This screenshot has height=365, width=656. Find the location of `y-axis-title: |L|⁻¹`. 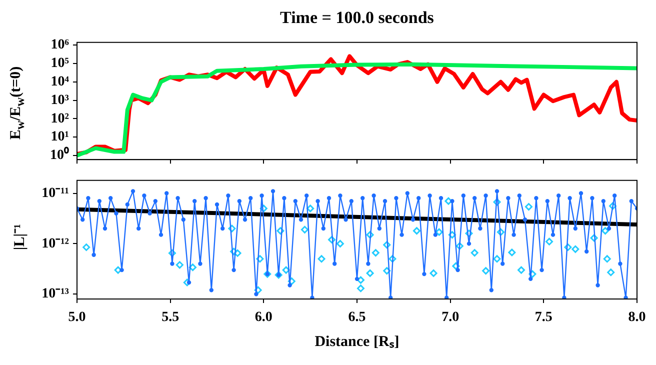

y-axis-title: |L|⁻¹ is located at coordinates (19, 237).